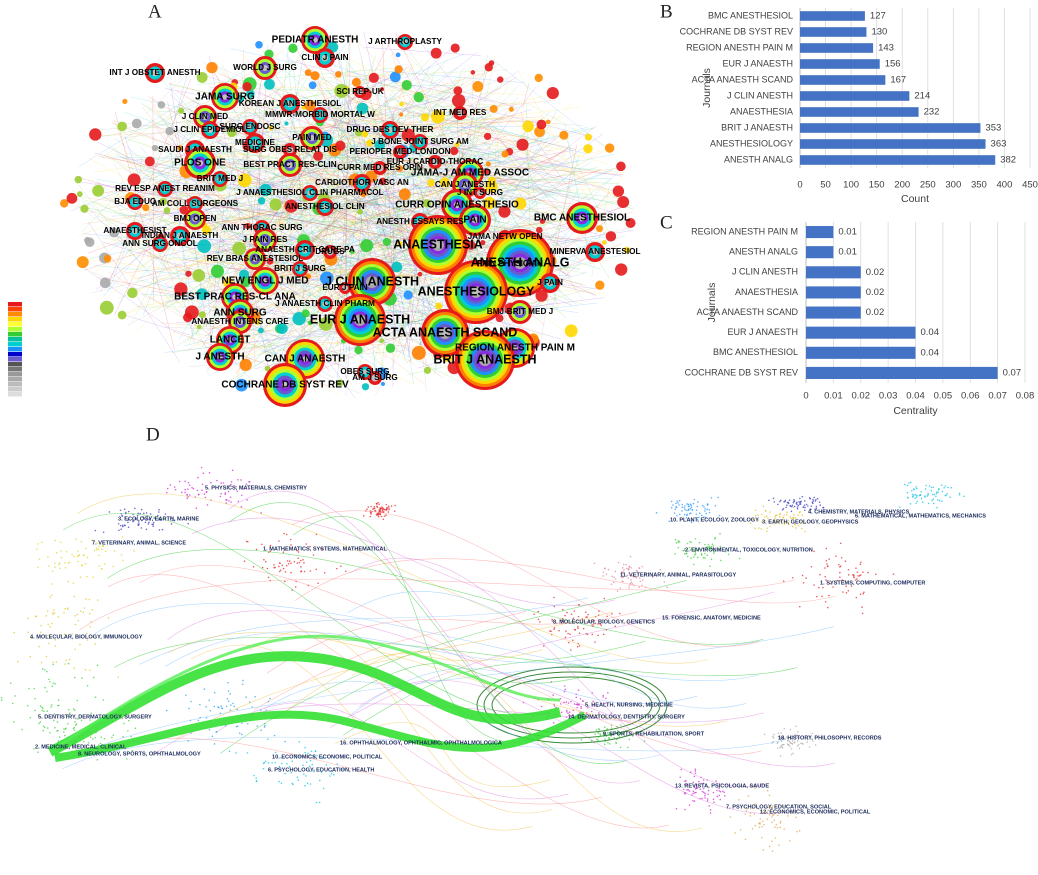 This screenshot has height=875, width=1038. What do you see at coordinates (305, 359) in the screenshot?
I see `node-label: CAN J ANAESTH` at bounding box center [305, 359].